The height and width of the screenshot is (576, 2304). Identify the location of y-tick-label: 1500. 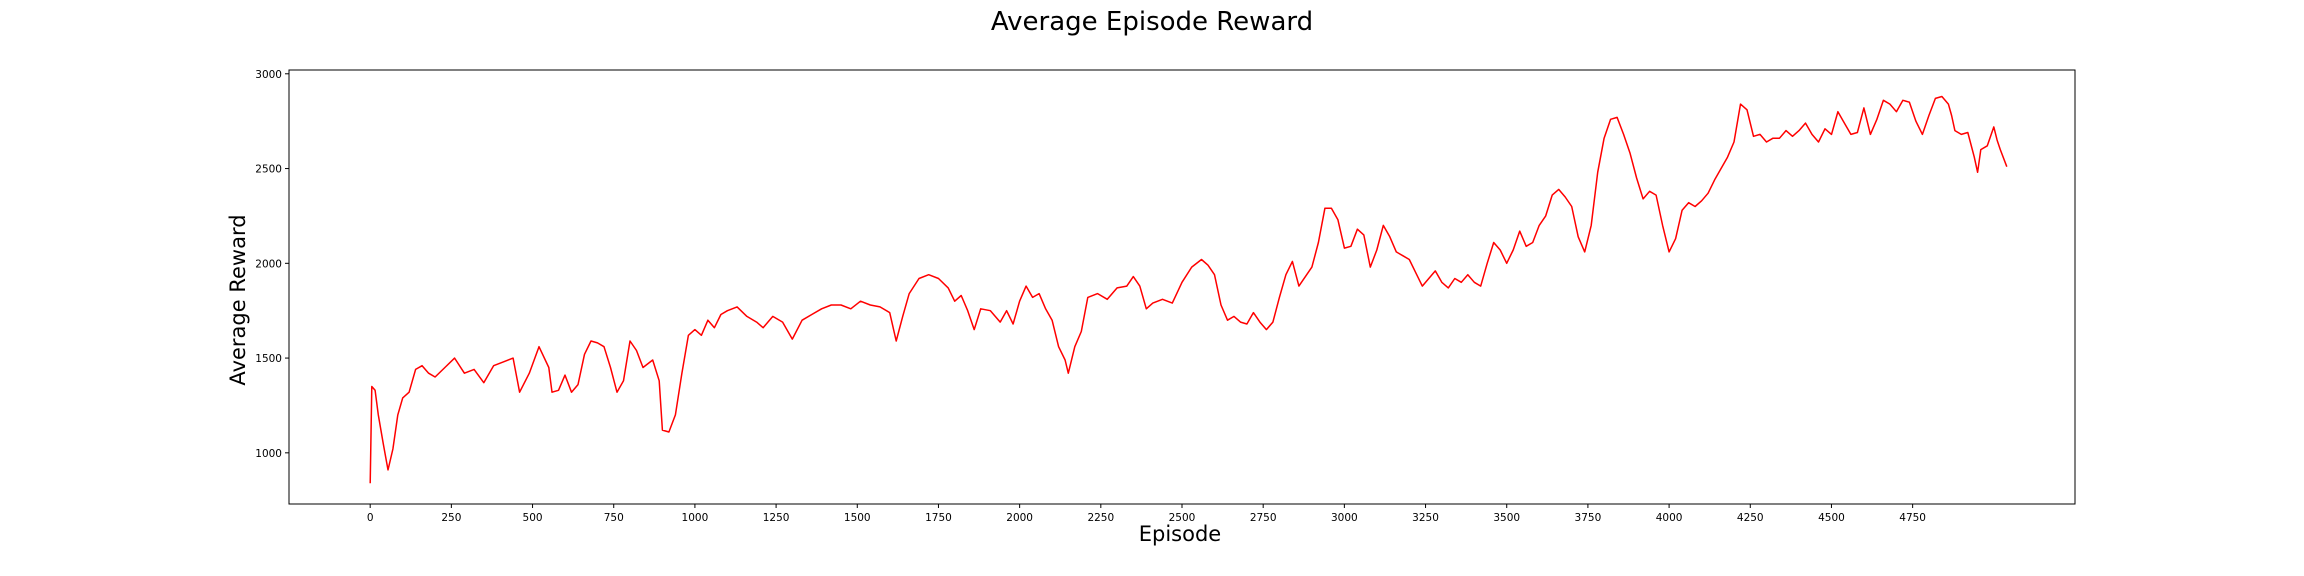
(268, 359).